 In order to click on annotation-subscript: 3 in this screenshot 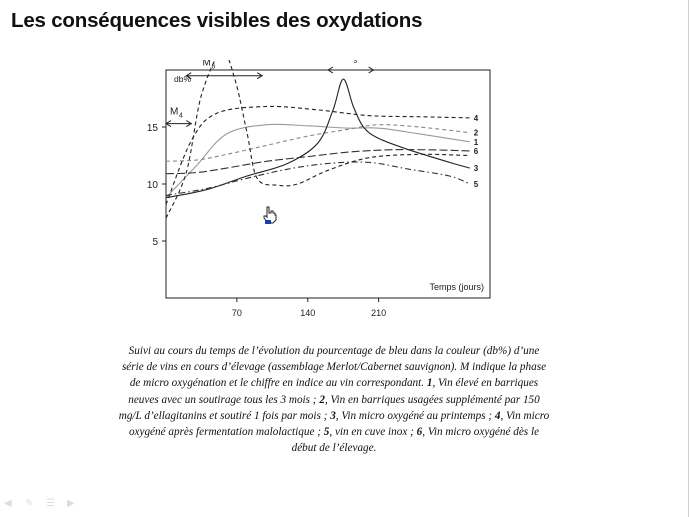, I will do `click(355, 62)`.